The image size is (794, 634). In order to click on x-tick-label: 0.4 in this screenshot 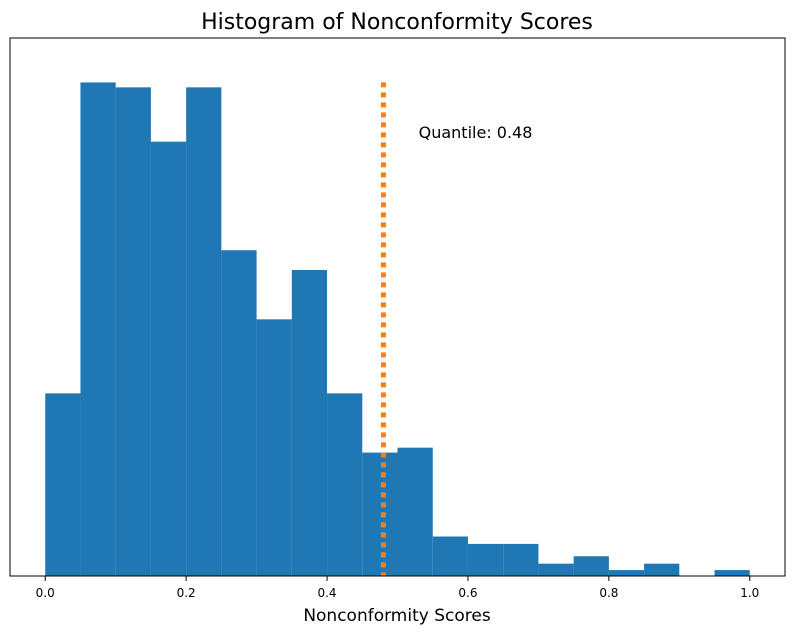, I will do `click(326, 593)`.